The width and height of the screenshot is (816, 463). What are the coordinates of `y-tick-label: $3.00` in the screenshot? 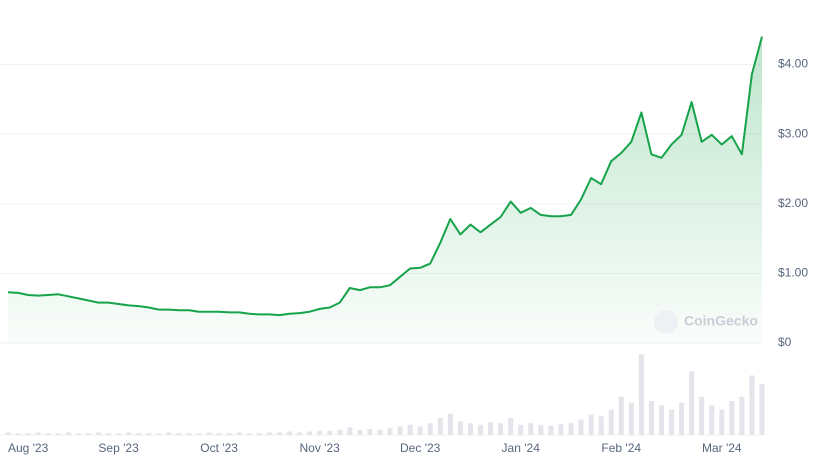 It's located at (793, 133).